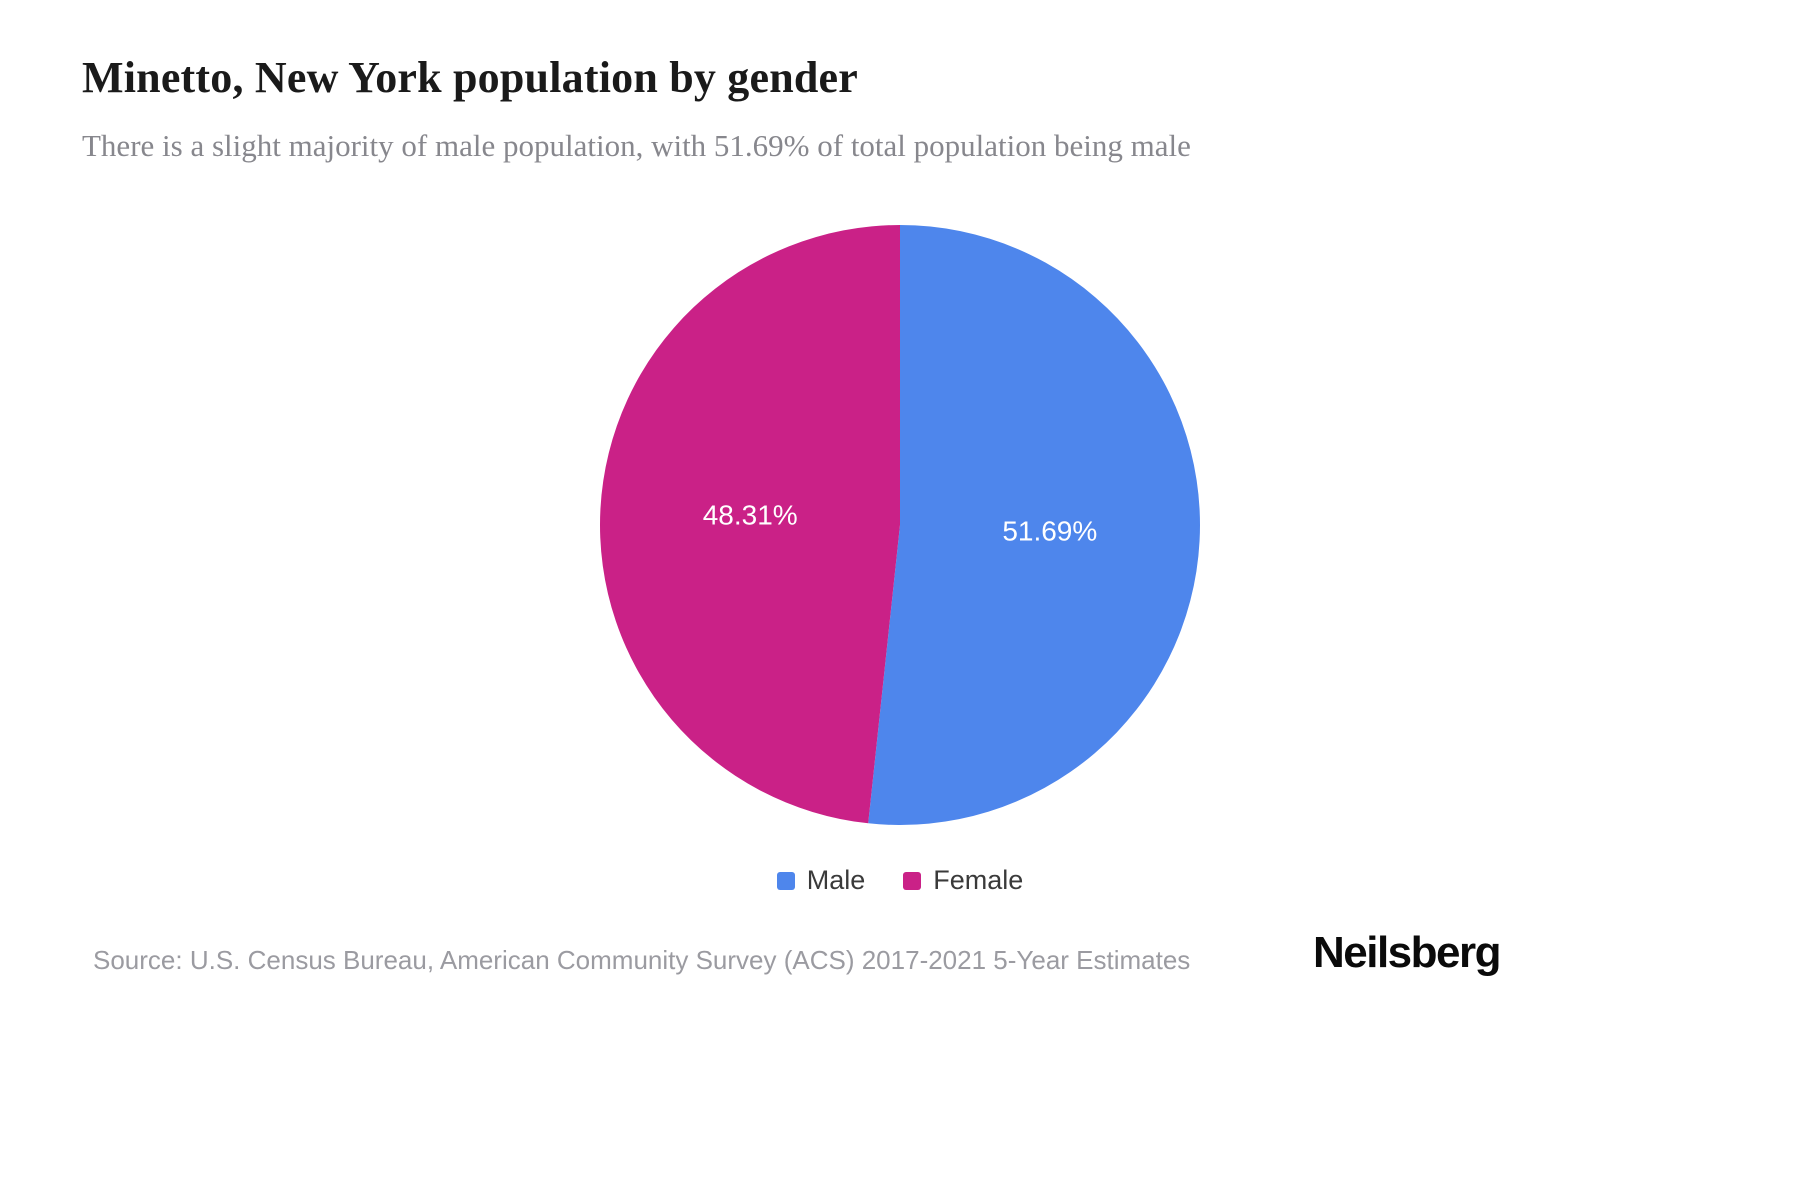 The height and width of the screenshot is (1200, 1800). What do you see at coordinates (900, 880) in the screenshot?
I see `legend: Male Female` at bounding box center [900, 880].